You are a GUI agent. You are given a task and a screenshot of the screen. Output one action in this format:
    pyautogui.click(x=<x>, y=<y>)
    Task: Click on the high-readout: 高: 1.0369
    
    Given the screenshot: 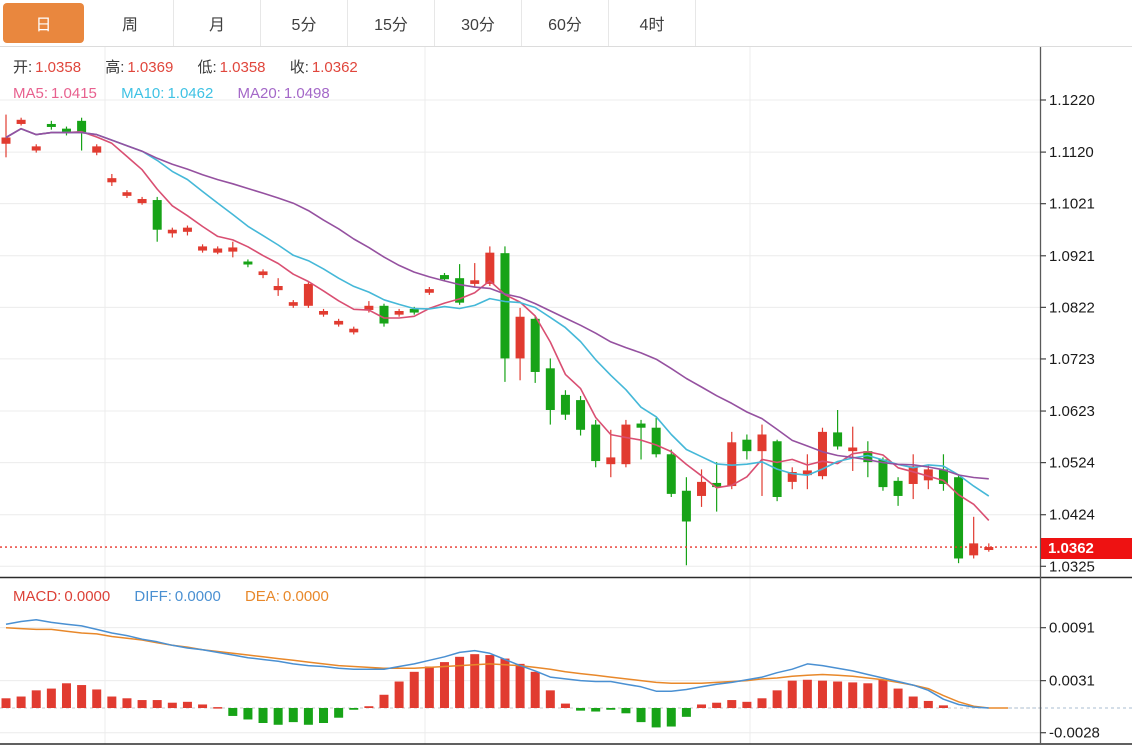 What is the action you would take?
    pyautogui.click(x=139, y=67)
    